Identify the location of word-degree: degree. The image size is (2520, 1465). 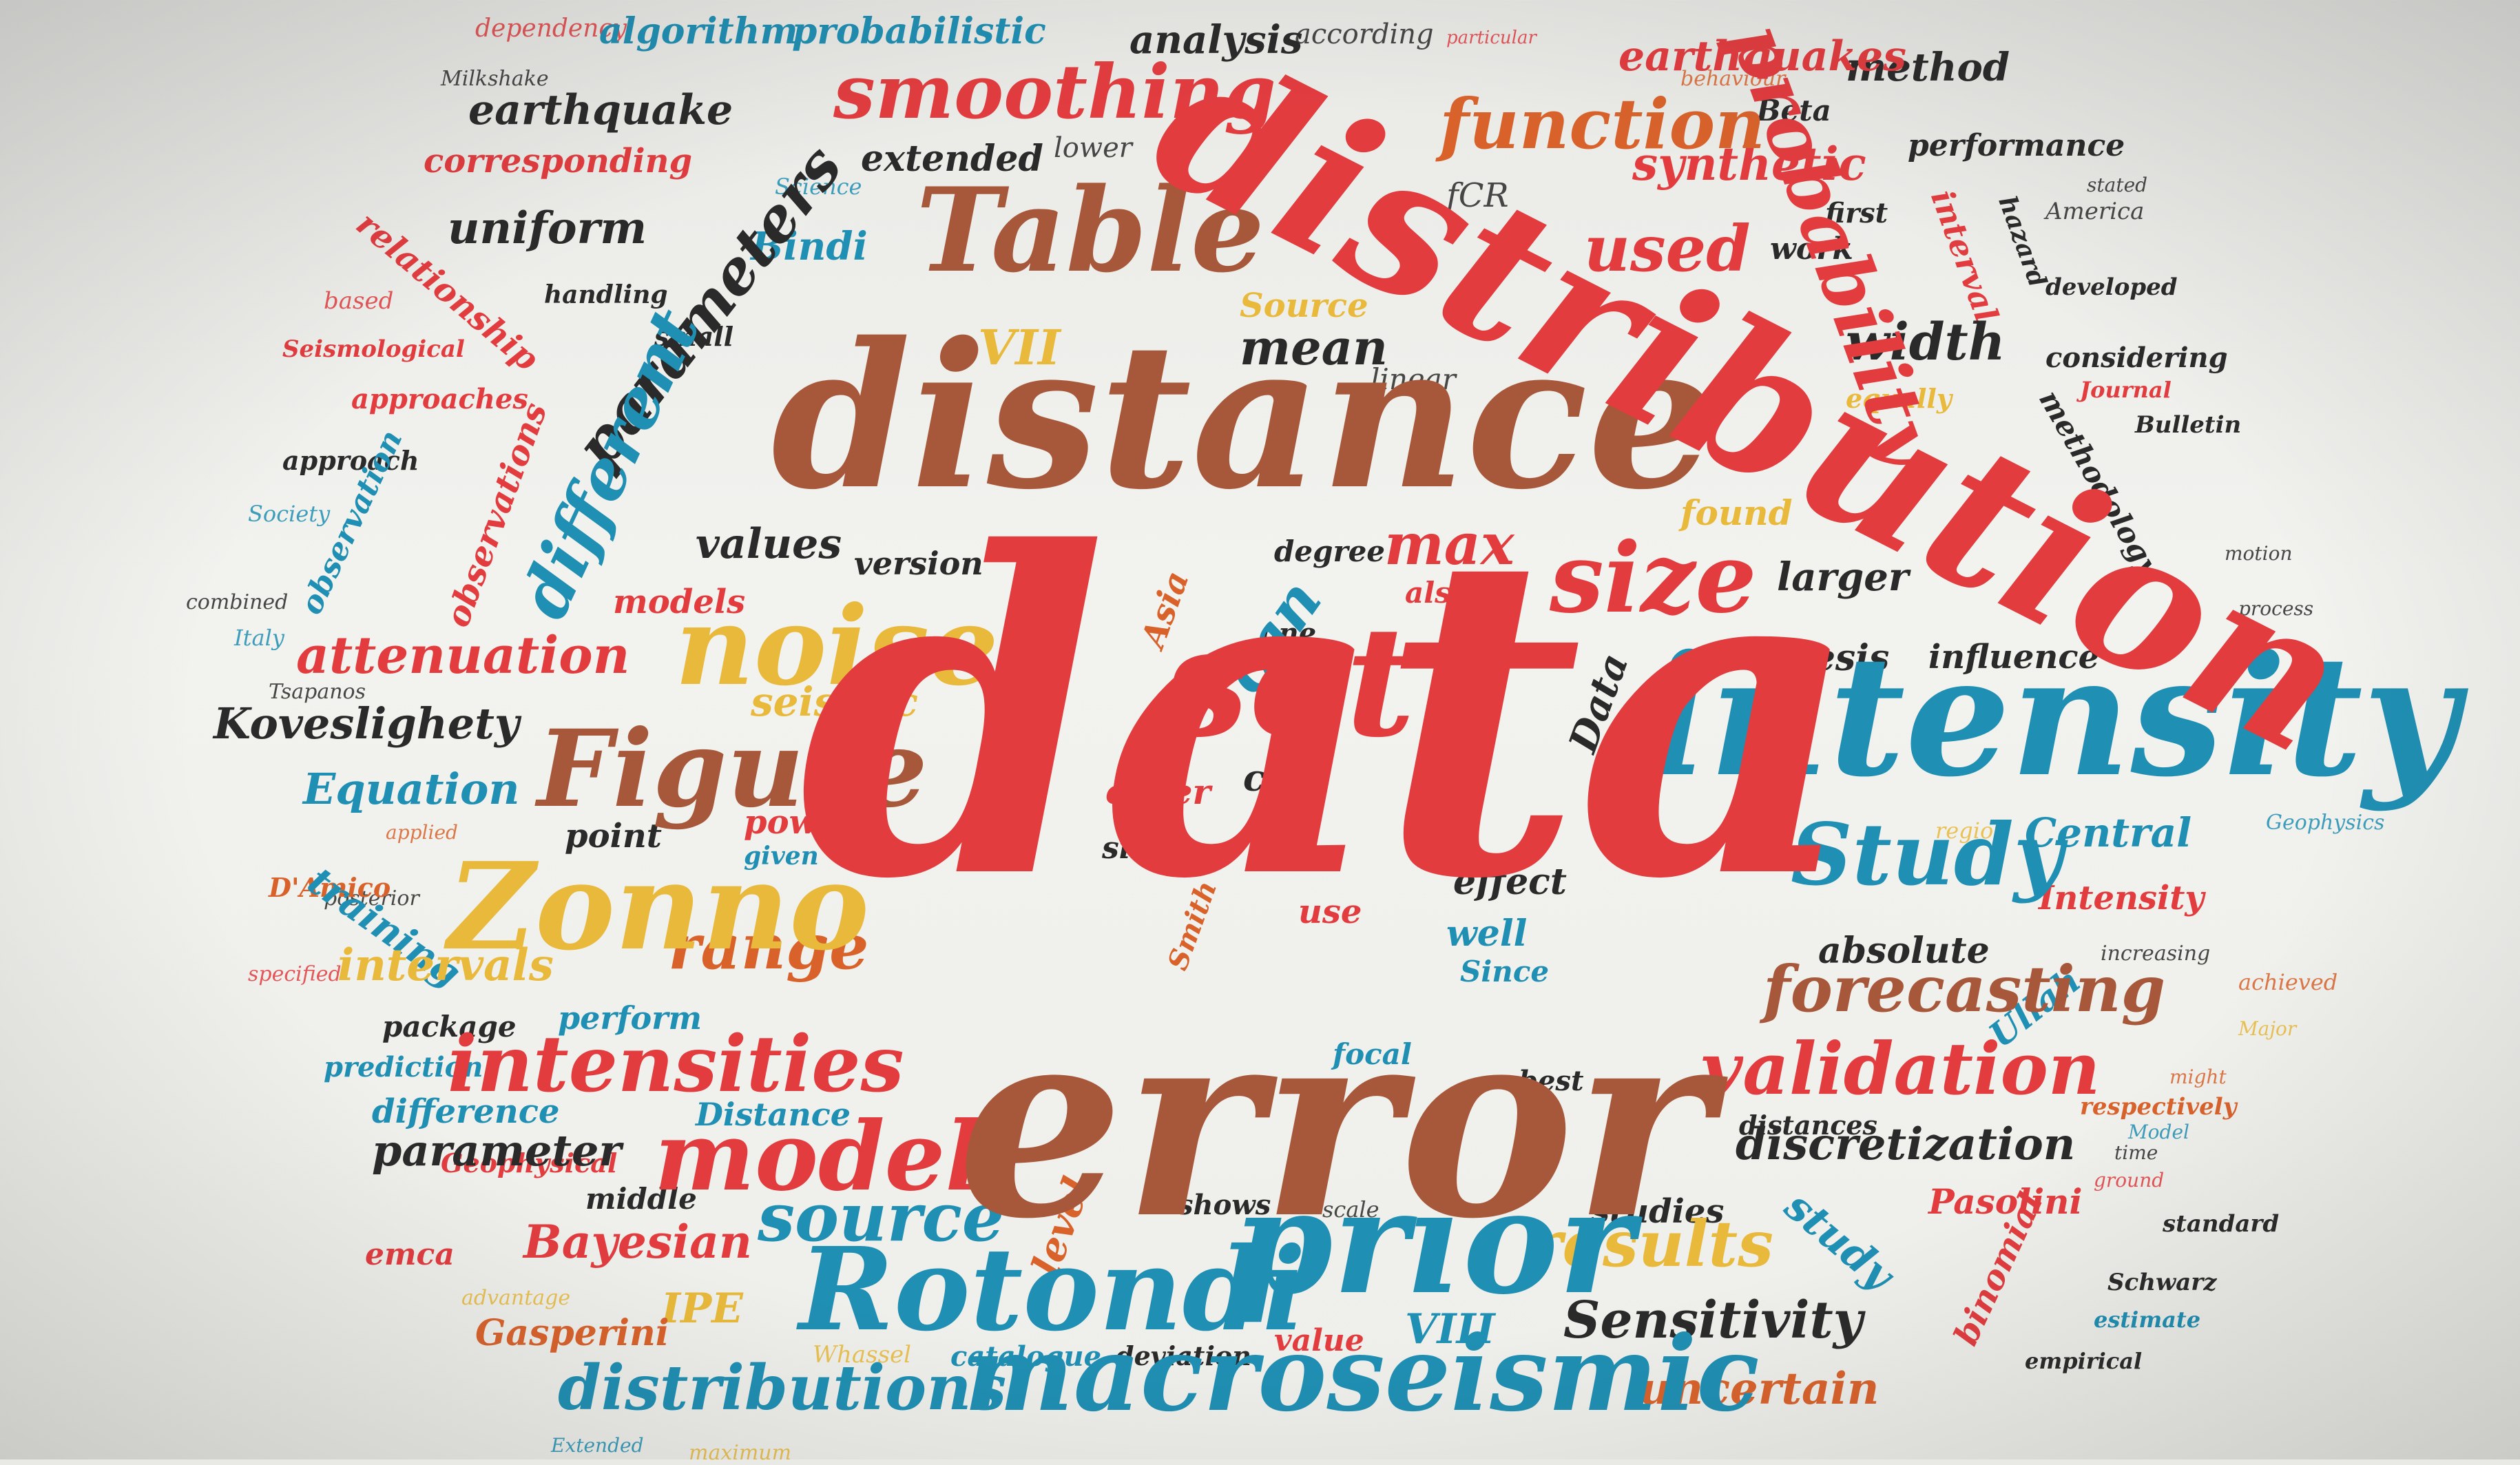
(1330, 551).